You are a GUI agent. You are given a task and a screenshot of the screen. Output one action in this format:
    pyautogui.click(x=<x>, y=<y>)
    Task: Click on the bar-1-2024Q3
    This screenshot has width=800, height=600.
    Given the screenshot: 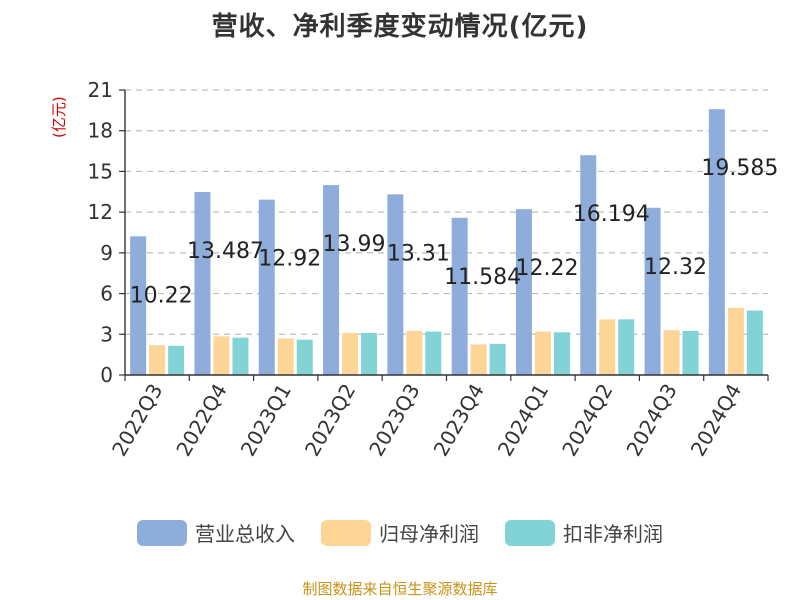 What is the action you would take?
    pyautogui.click(x=671, y=352)
    